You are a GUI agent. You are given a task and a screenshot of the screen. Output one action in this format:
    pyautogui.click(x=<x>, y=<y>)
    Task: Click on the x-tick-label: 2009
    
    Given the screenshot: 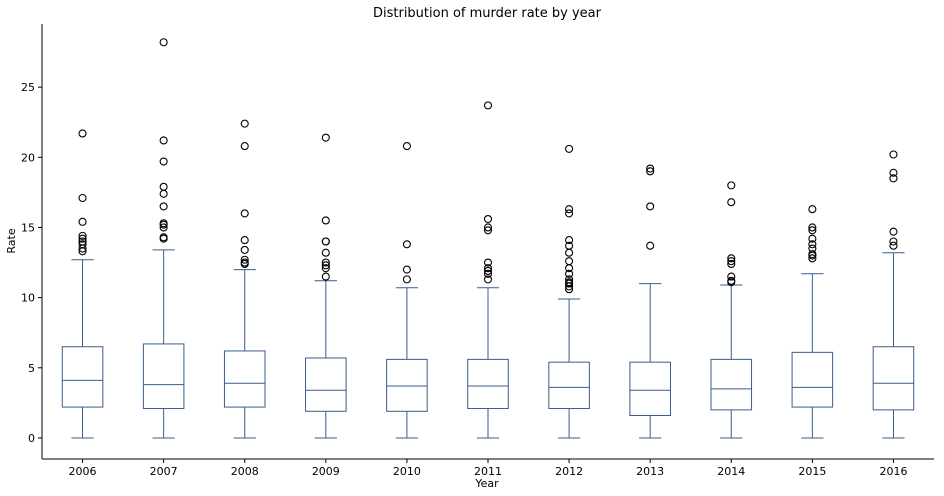 What is the action you would take?
    pyautogui.click(x=326, y=471)
    